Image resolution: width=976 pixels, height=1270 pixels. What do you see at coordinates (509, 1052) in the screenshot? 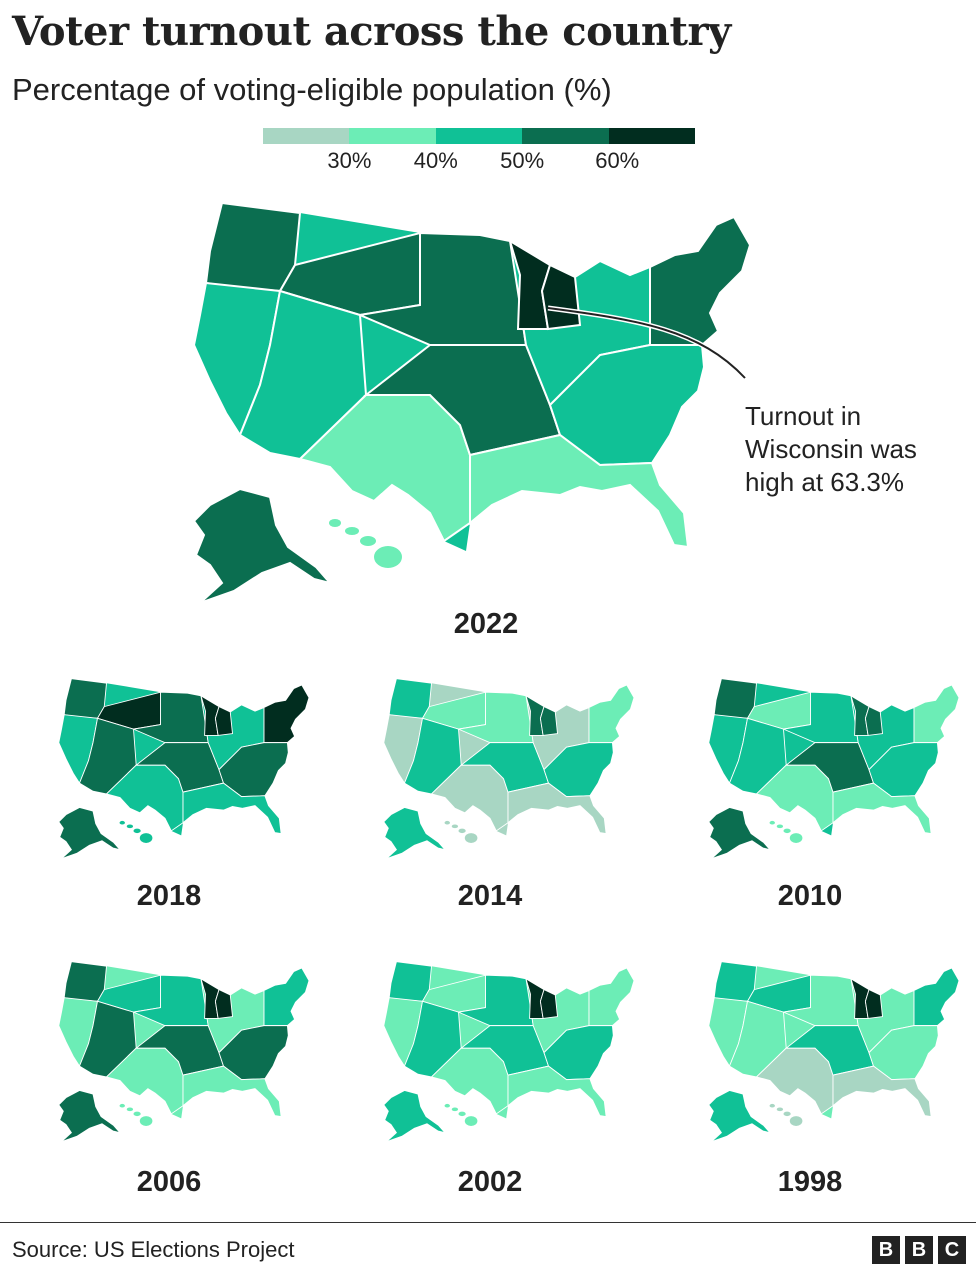
I see `us-map-2002` at bounding box center [509, 1052].